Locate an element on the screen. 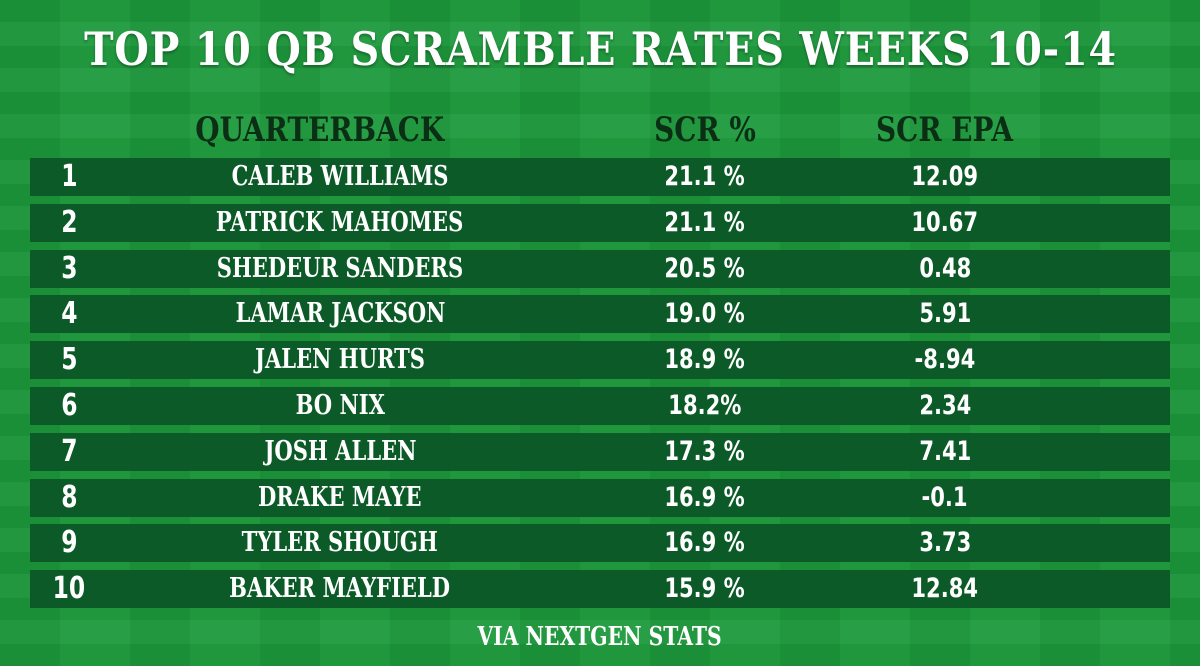 The image size is (1200, 666). scr-pct-cell: 18.2% is located at coordinates (705, 406).